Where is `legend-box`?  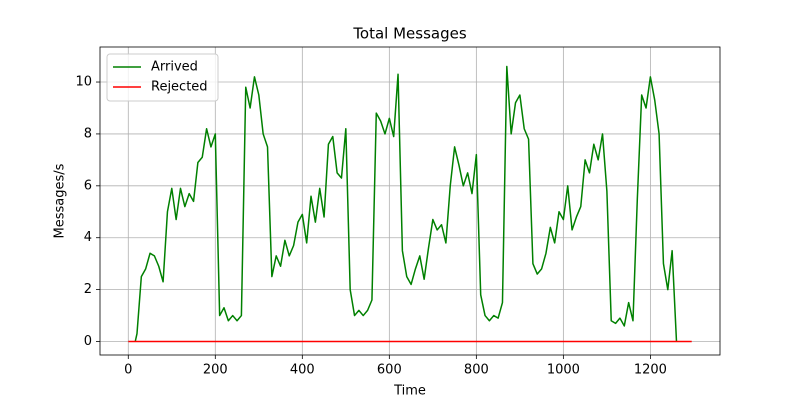 legend-box is located at coordinates (162, 77).